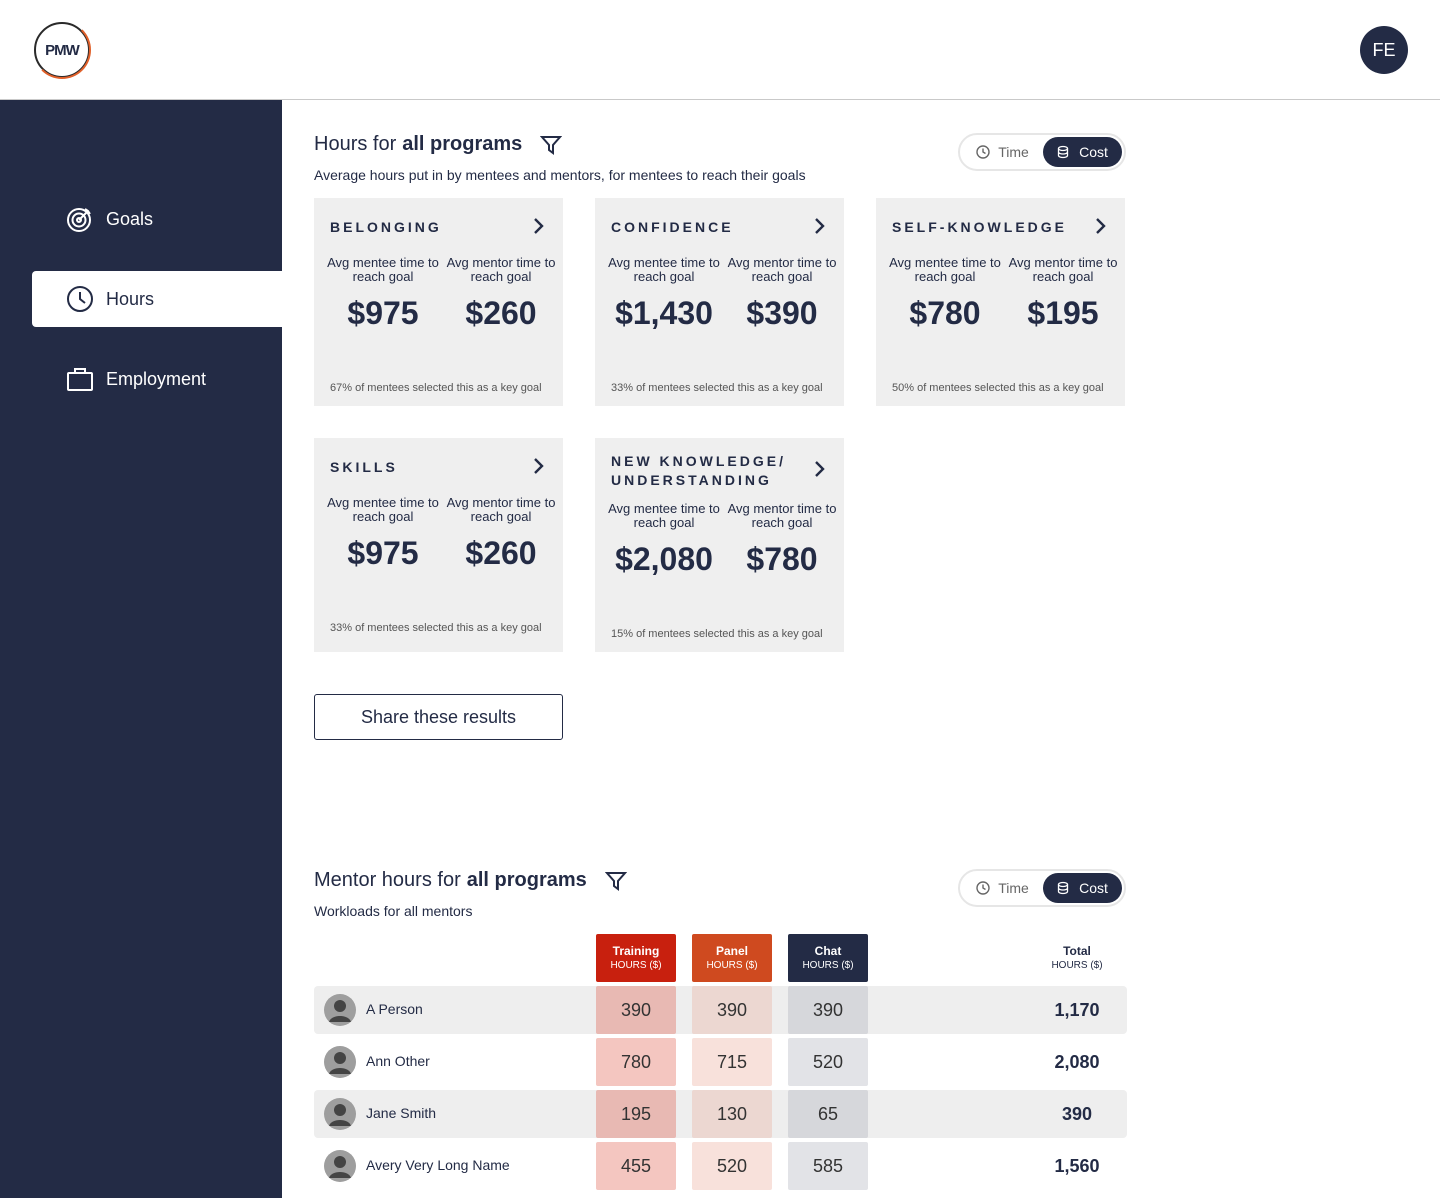 This screenshot has width=1440, height=1198. I want to click on card-title: CONFIDENCE, so click(672, 227).